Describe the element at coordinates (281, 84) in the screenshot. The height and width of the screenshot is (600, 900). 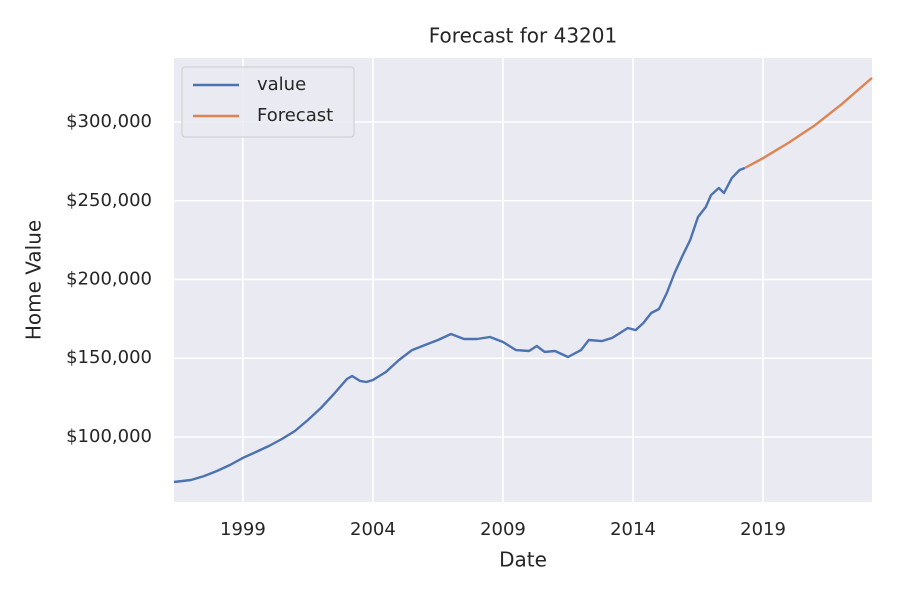
I see `legend-label: value` at that location.